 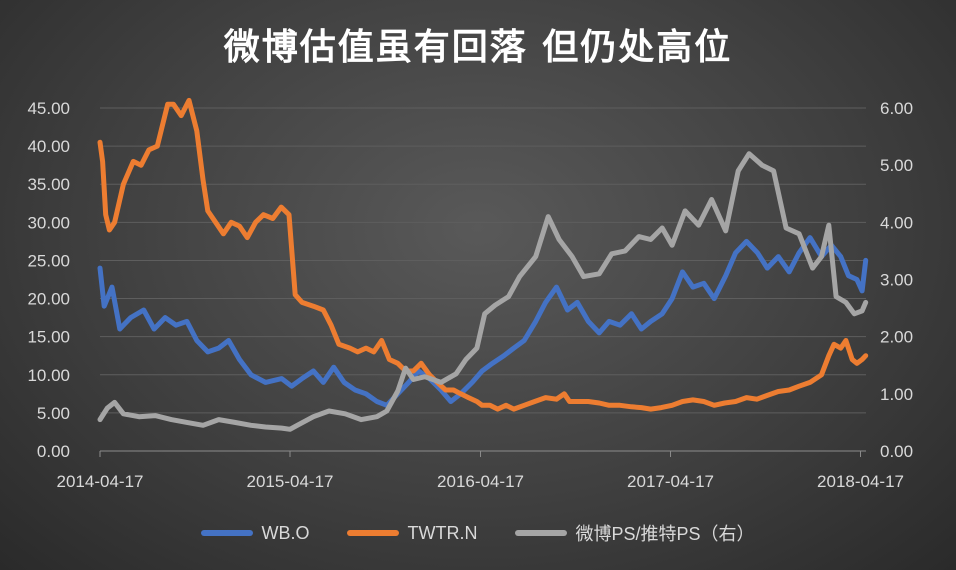 What do you see at coordinates (480, 481) in the screenshot?
I see `x-tick-label: 2016-04-17` at bounding box center [480, 481].